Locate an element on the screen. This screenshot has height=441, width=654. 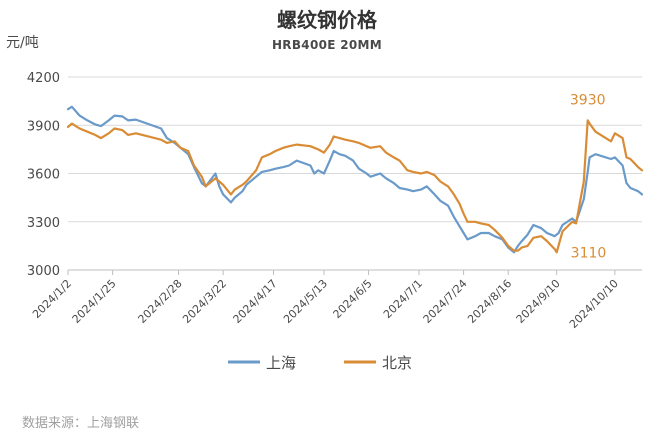
x-tick-label: 2024/6/5 is located at coordinates (353, 299).